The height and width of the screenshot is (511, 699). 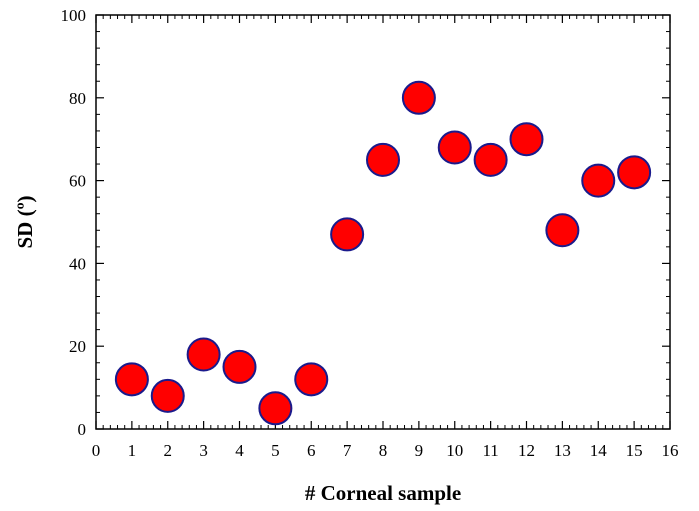 What do you see at coordinates (347, 450) in the screenshot?
I see `x-tick-label: 7` at bounding box center [347, 450].